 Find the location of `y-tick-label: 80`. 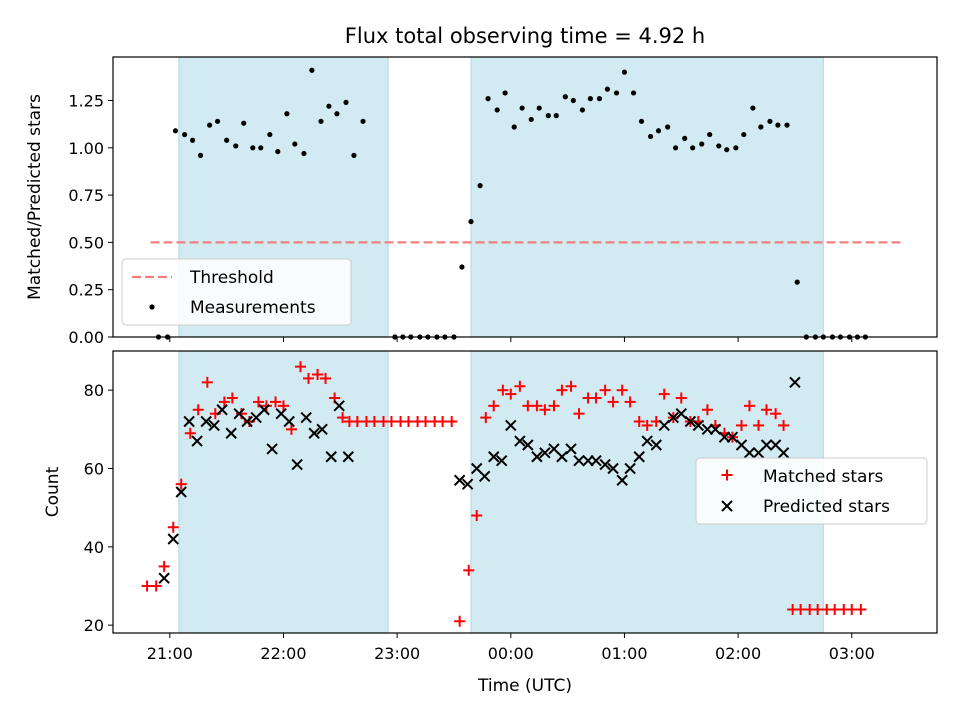

y-tick-label: 80 is located at coordinates (94, 390).